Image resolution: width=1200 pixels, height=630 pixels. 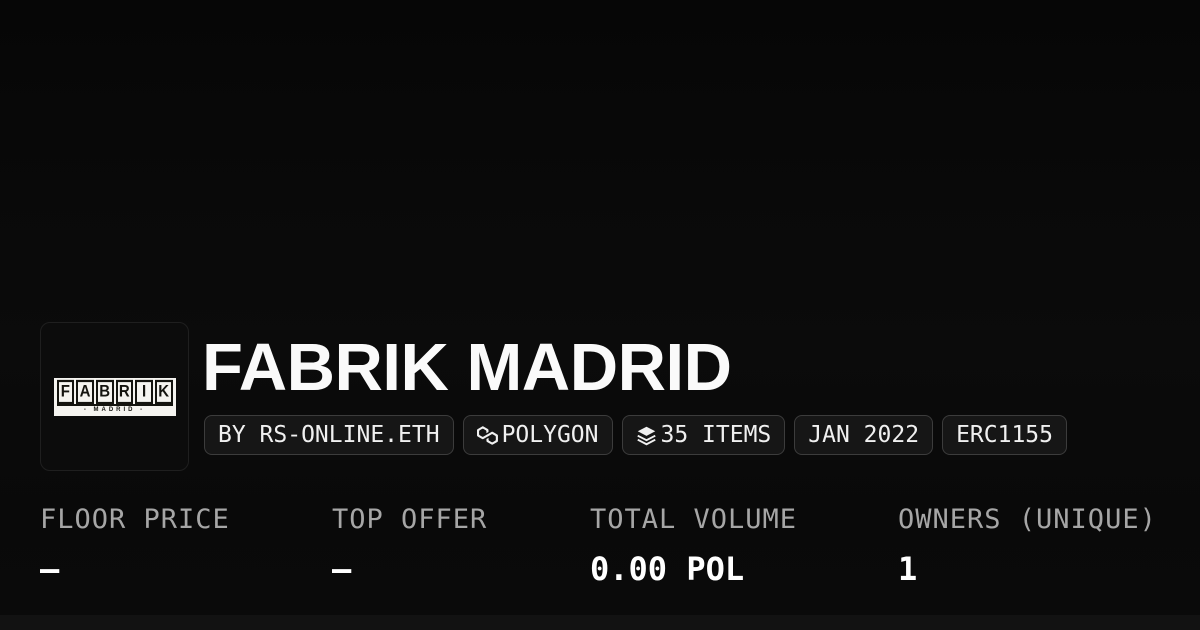 I want to click on stat-owners: OWNERS (UNIQUE) 1, so click(x=1039, y=546).